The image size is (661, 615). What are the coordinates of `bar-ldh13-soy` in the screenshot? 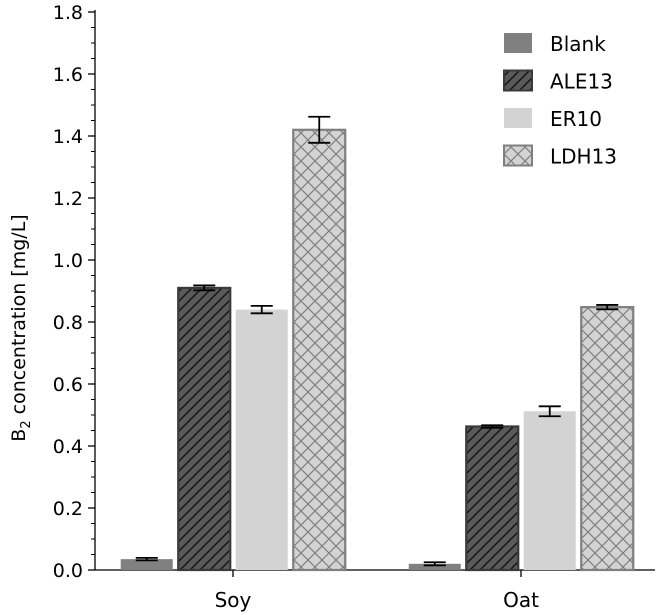 It's located at (319, 350).